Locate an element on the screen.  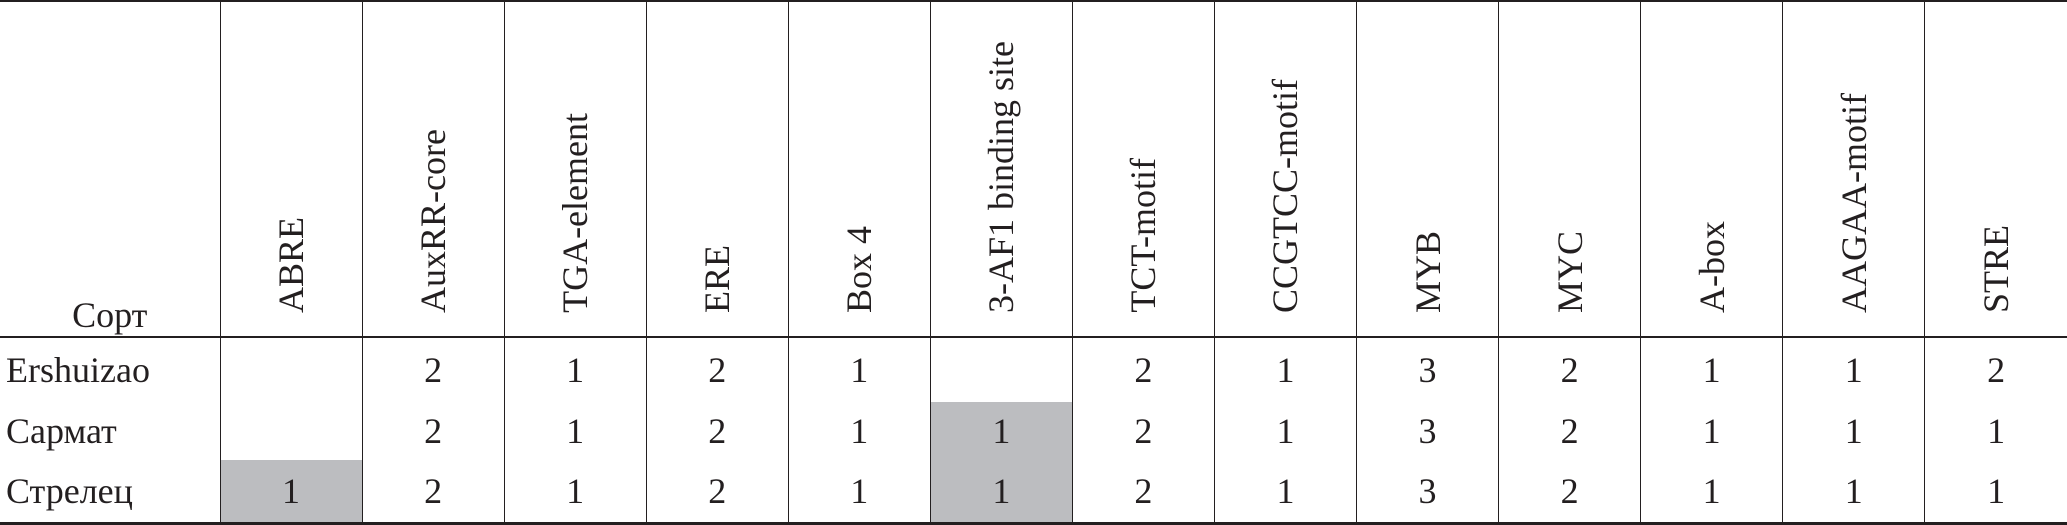
column-header-label: A-box is located at coordinates (1711, 267).